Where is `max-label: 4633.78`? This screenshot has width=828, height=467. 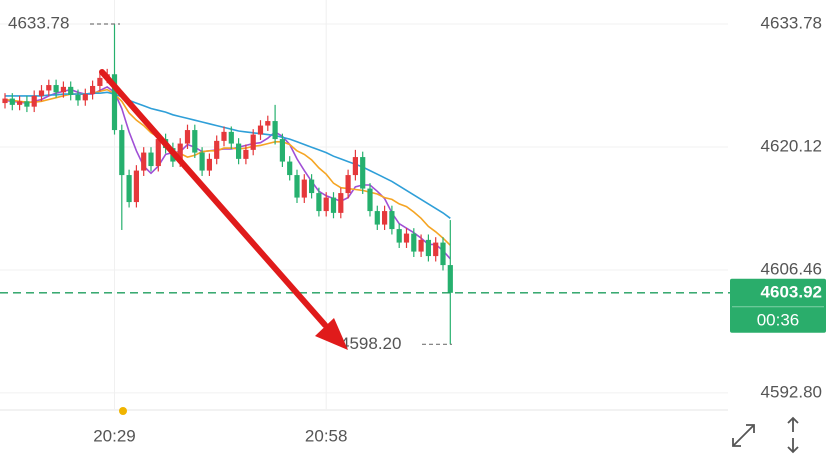 max-label: 4633.78 is located at coordinates (38, 23).